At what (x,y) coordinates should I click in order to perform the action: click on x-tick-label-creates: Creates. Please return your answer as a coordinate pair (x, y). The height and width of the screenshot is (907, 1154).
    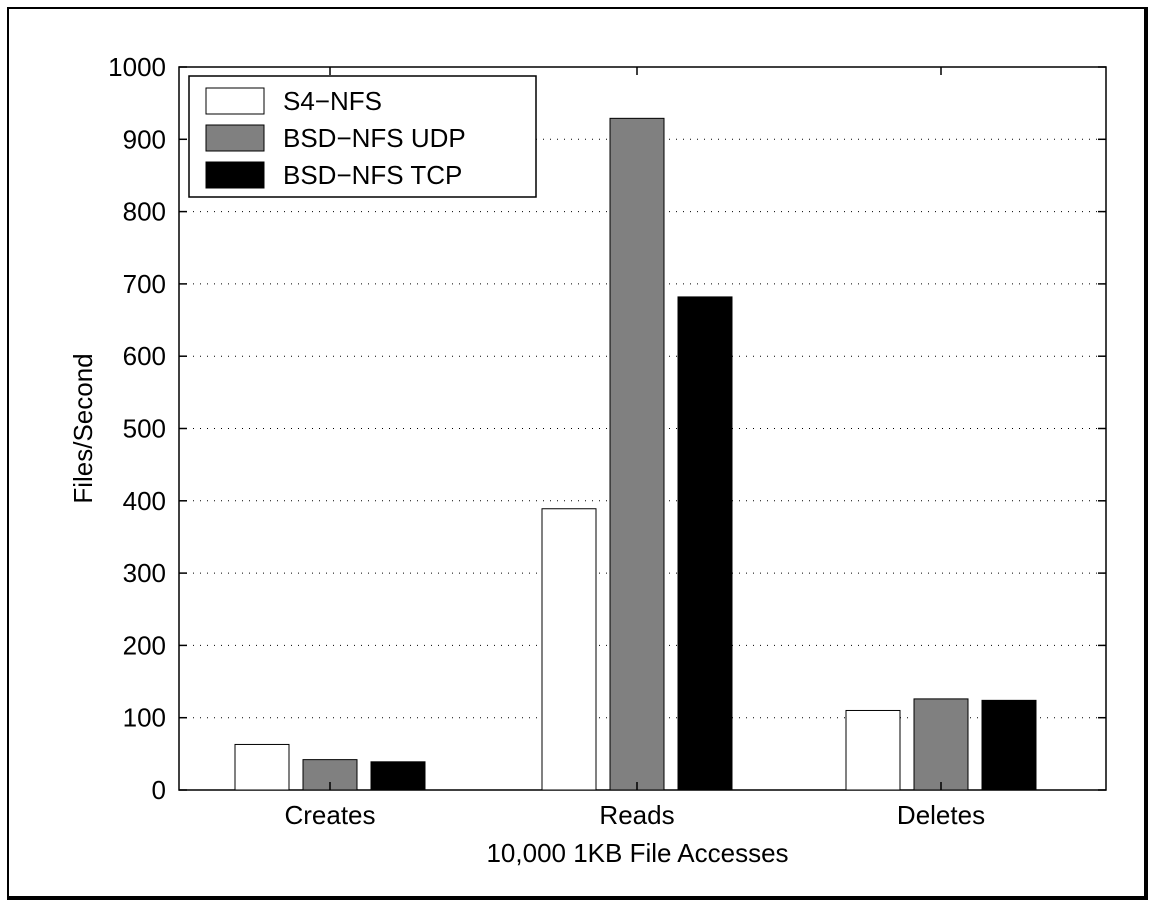
    Looking at the image, I should click on (329, 815).